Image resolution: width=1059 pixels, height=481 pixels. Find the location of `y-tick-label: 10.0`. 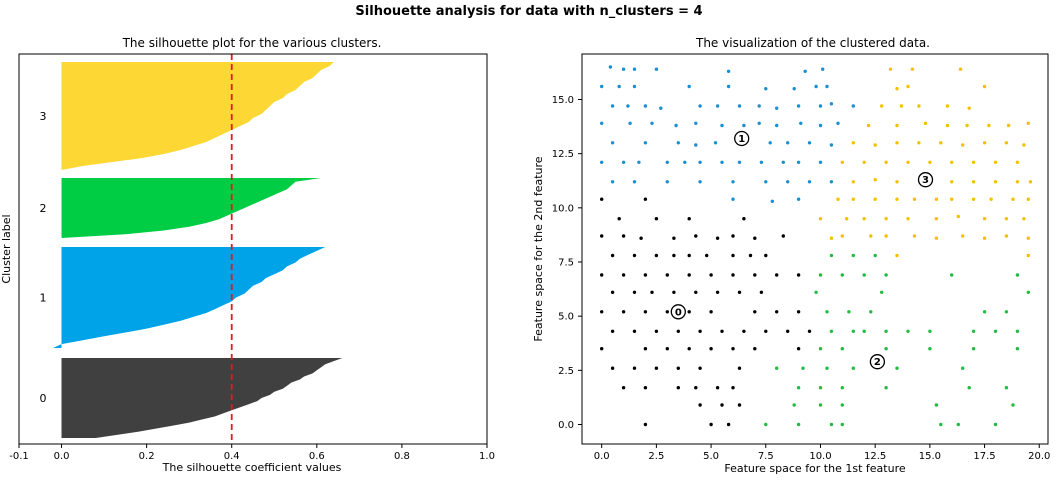

y-tick-label: 10.0 is located at coordinates (563, 208).